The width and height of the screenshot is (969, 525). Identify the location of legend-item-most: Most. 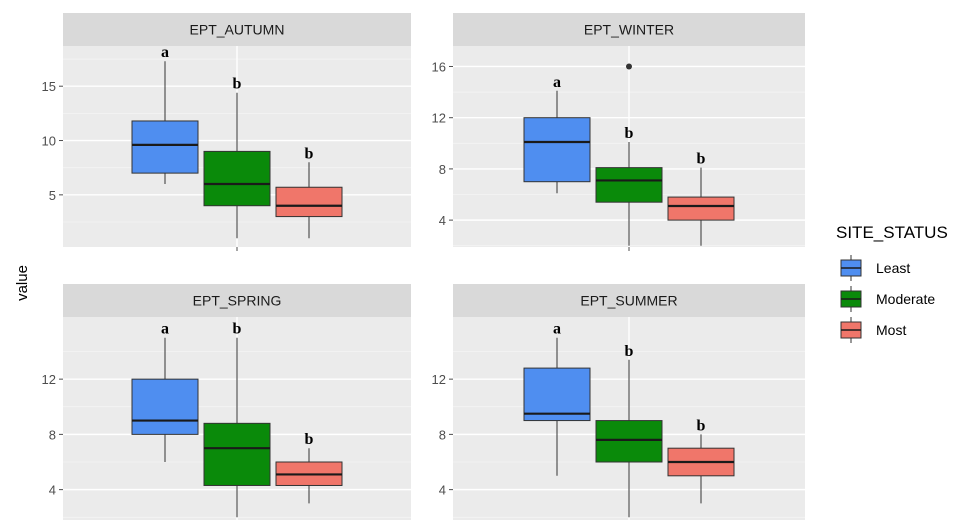
(873, 330).